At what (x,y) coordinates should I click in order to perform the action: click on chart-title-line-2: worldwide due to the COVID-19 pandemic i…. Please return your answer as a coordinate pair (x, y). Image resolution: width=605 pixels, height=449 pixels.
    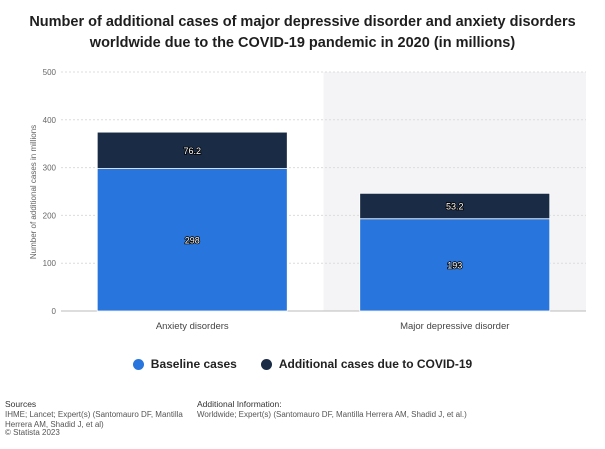
    Looking at the image, I should click on (302, 43).